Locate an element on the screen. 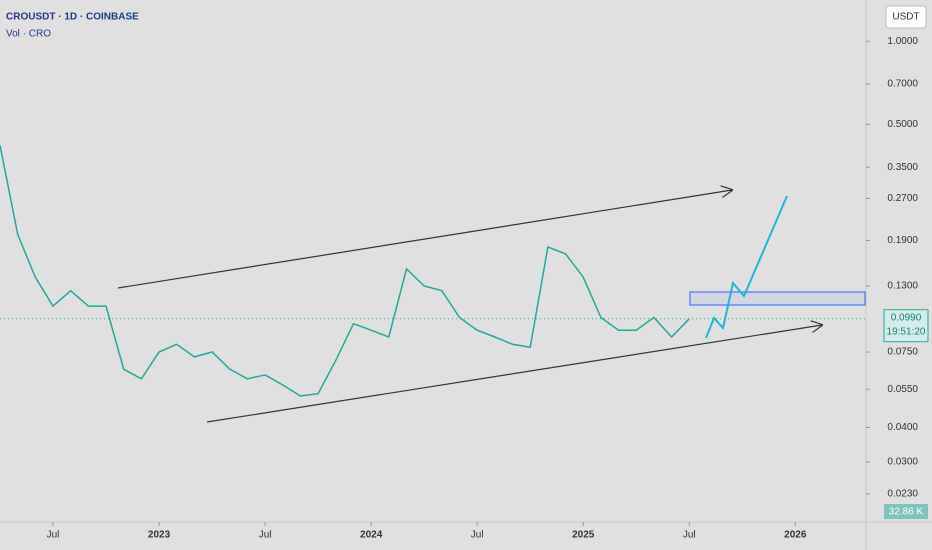 This screenshot has height=550, width=932. y-tick-label: 1.0000 is located at coordinates (902, 41).